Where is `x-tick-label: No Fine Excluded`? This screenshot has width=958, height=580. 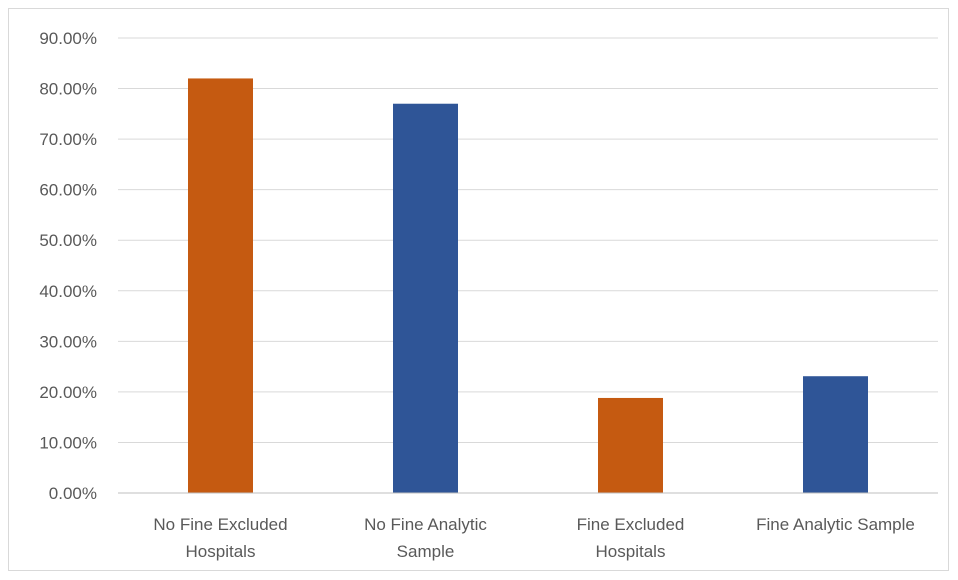 x-tick-label: No Fine Excluded is located at coordinates (220, 524).